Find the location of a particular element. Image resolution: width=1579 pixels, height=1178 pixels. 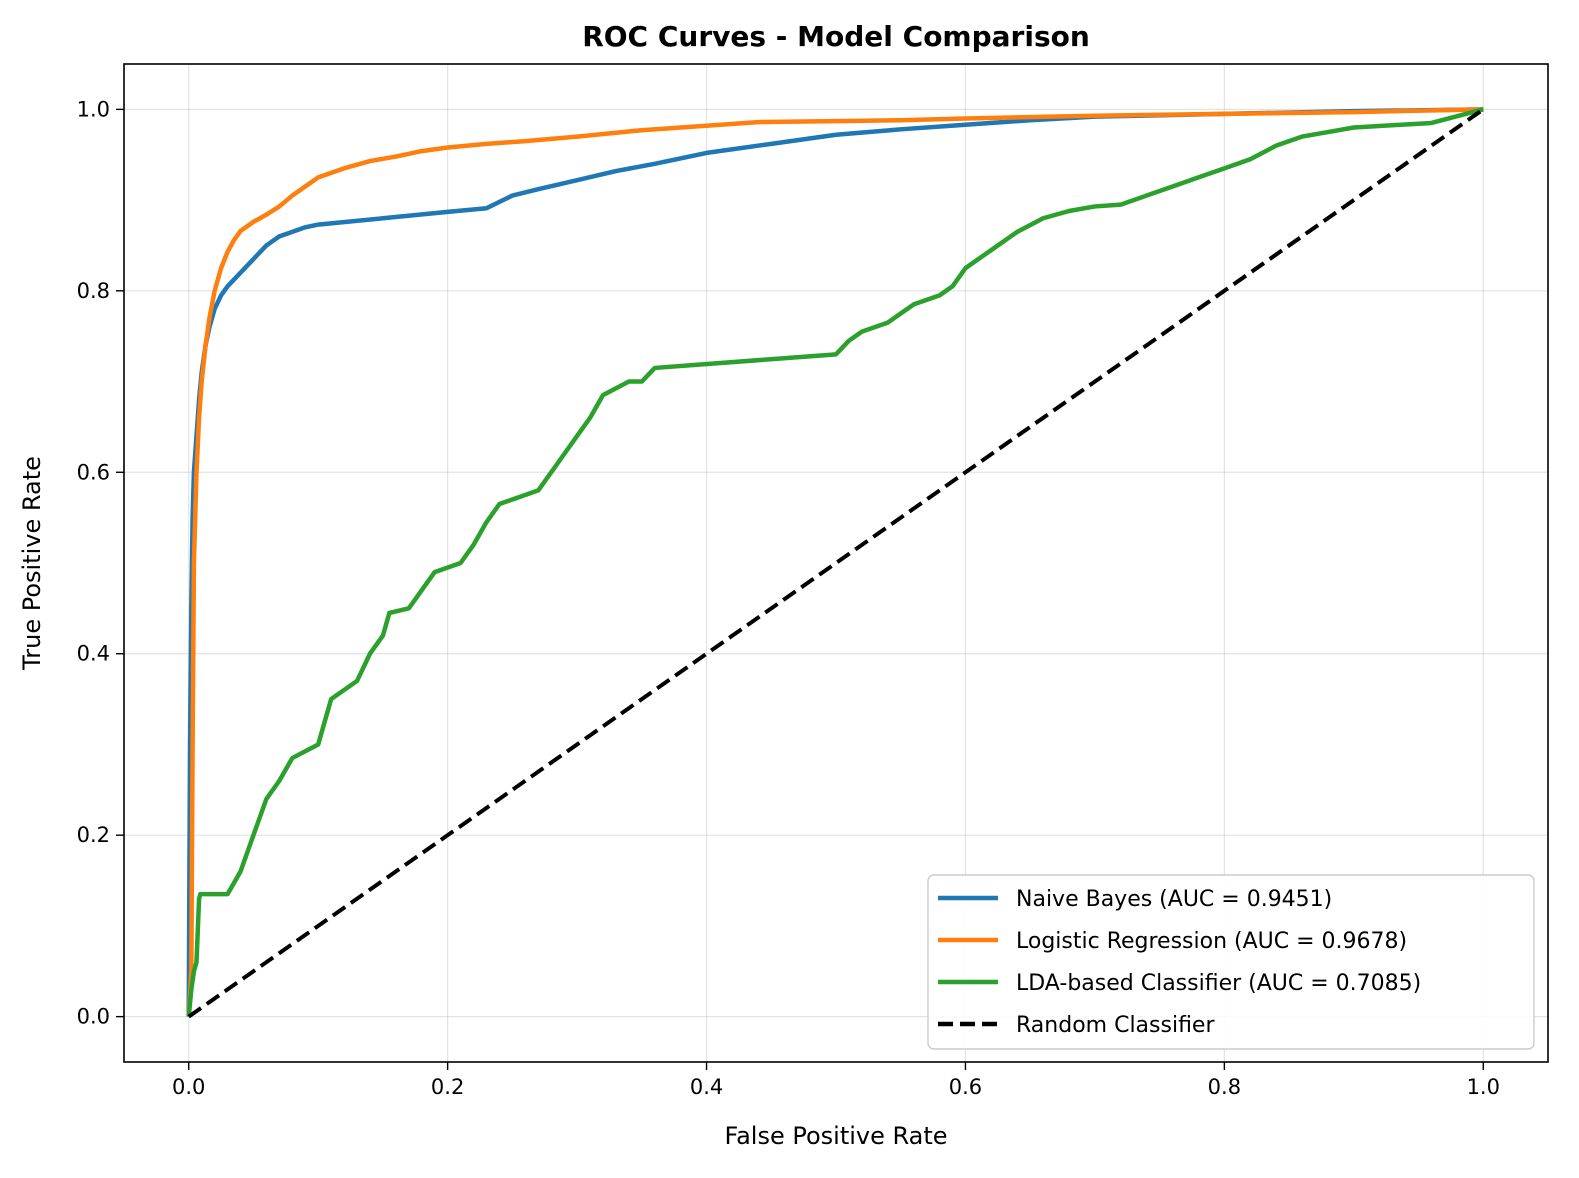

y-tick-label: 0.0 is located at coordinates (93, 1017).